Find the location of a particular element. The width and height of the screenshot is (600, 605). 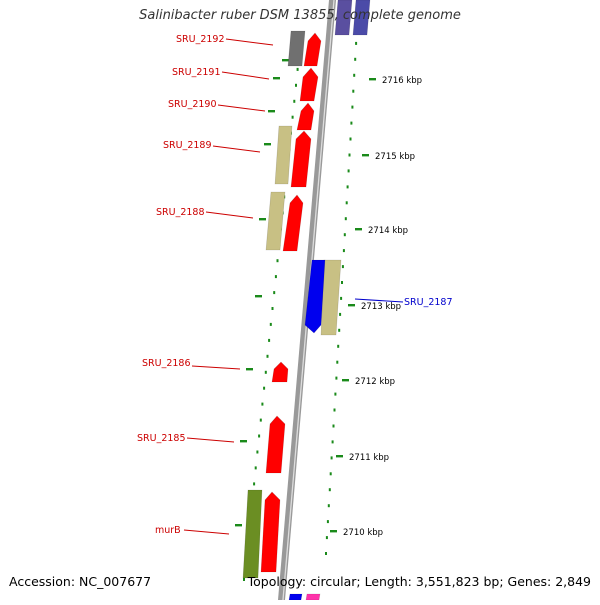

gene-label: SRU_2190 is located at coordinates (192, 104).